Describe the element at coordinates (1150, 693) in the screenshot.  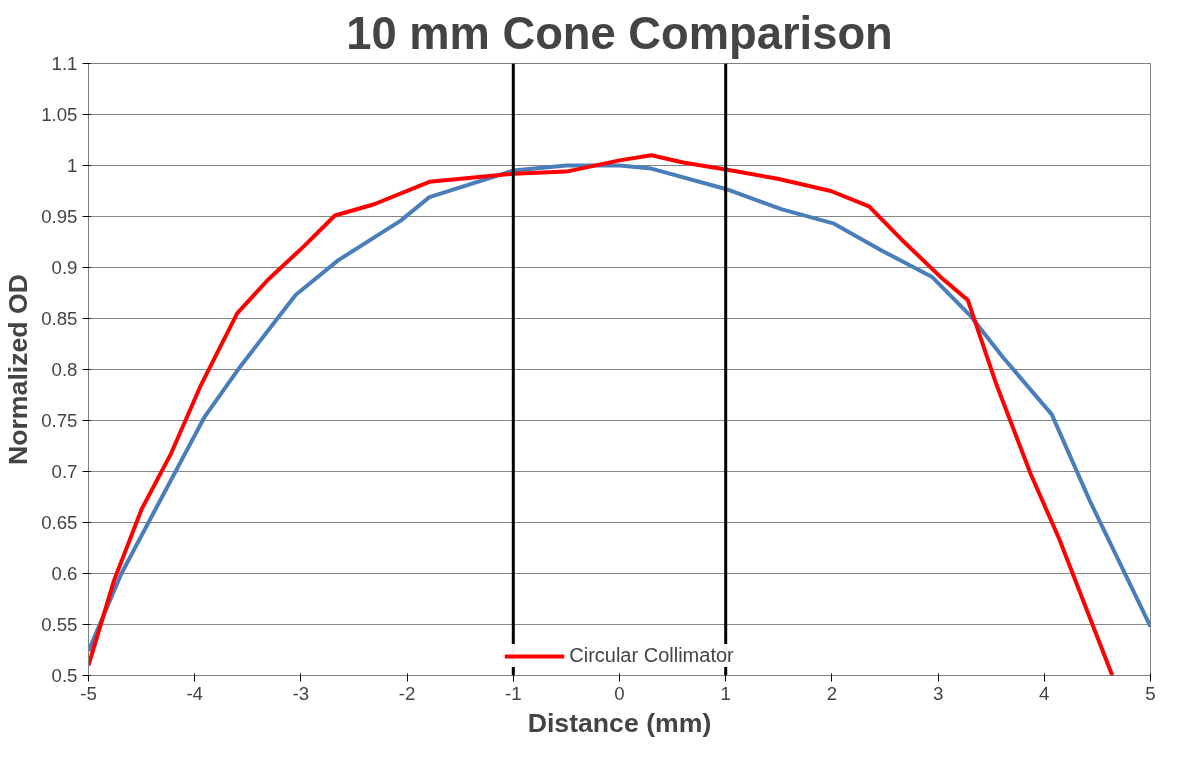
I see `x-tick-label: 5` at that location.